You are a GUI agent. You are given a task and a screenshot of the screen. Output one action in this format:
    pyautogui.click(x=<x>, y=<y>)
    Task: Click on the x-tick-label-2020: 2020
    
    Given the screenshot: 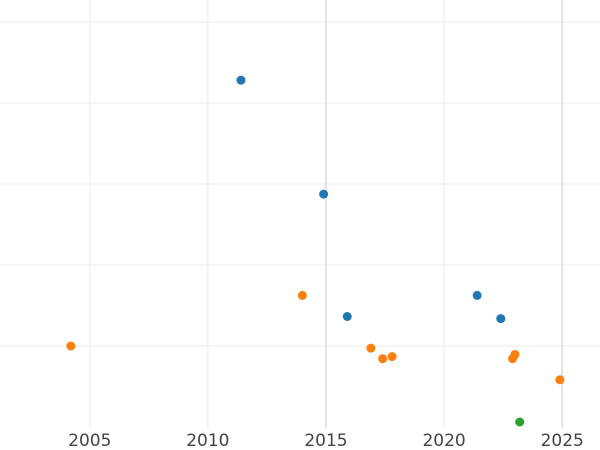 What is the action you would take?
    pyautogui.click(x=443, y=440)
    